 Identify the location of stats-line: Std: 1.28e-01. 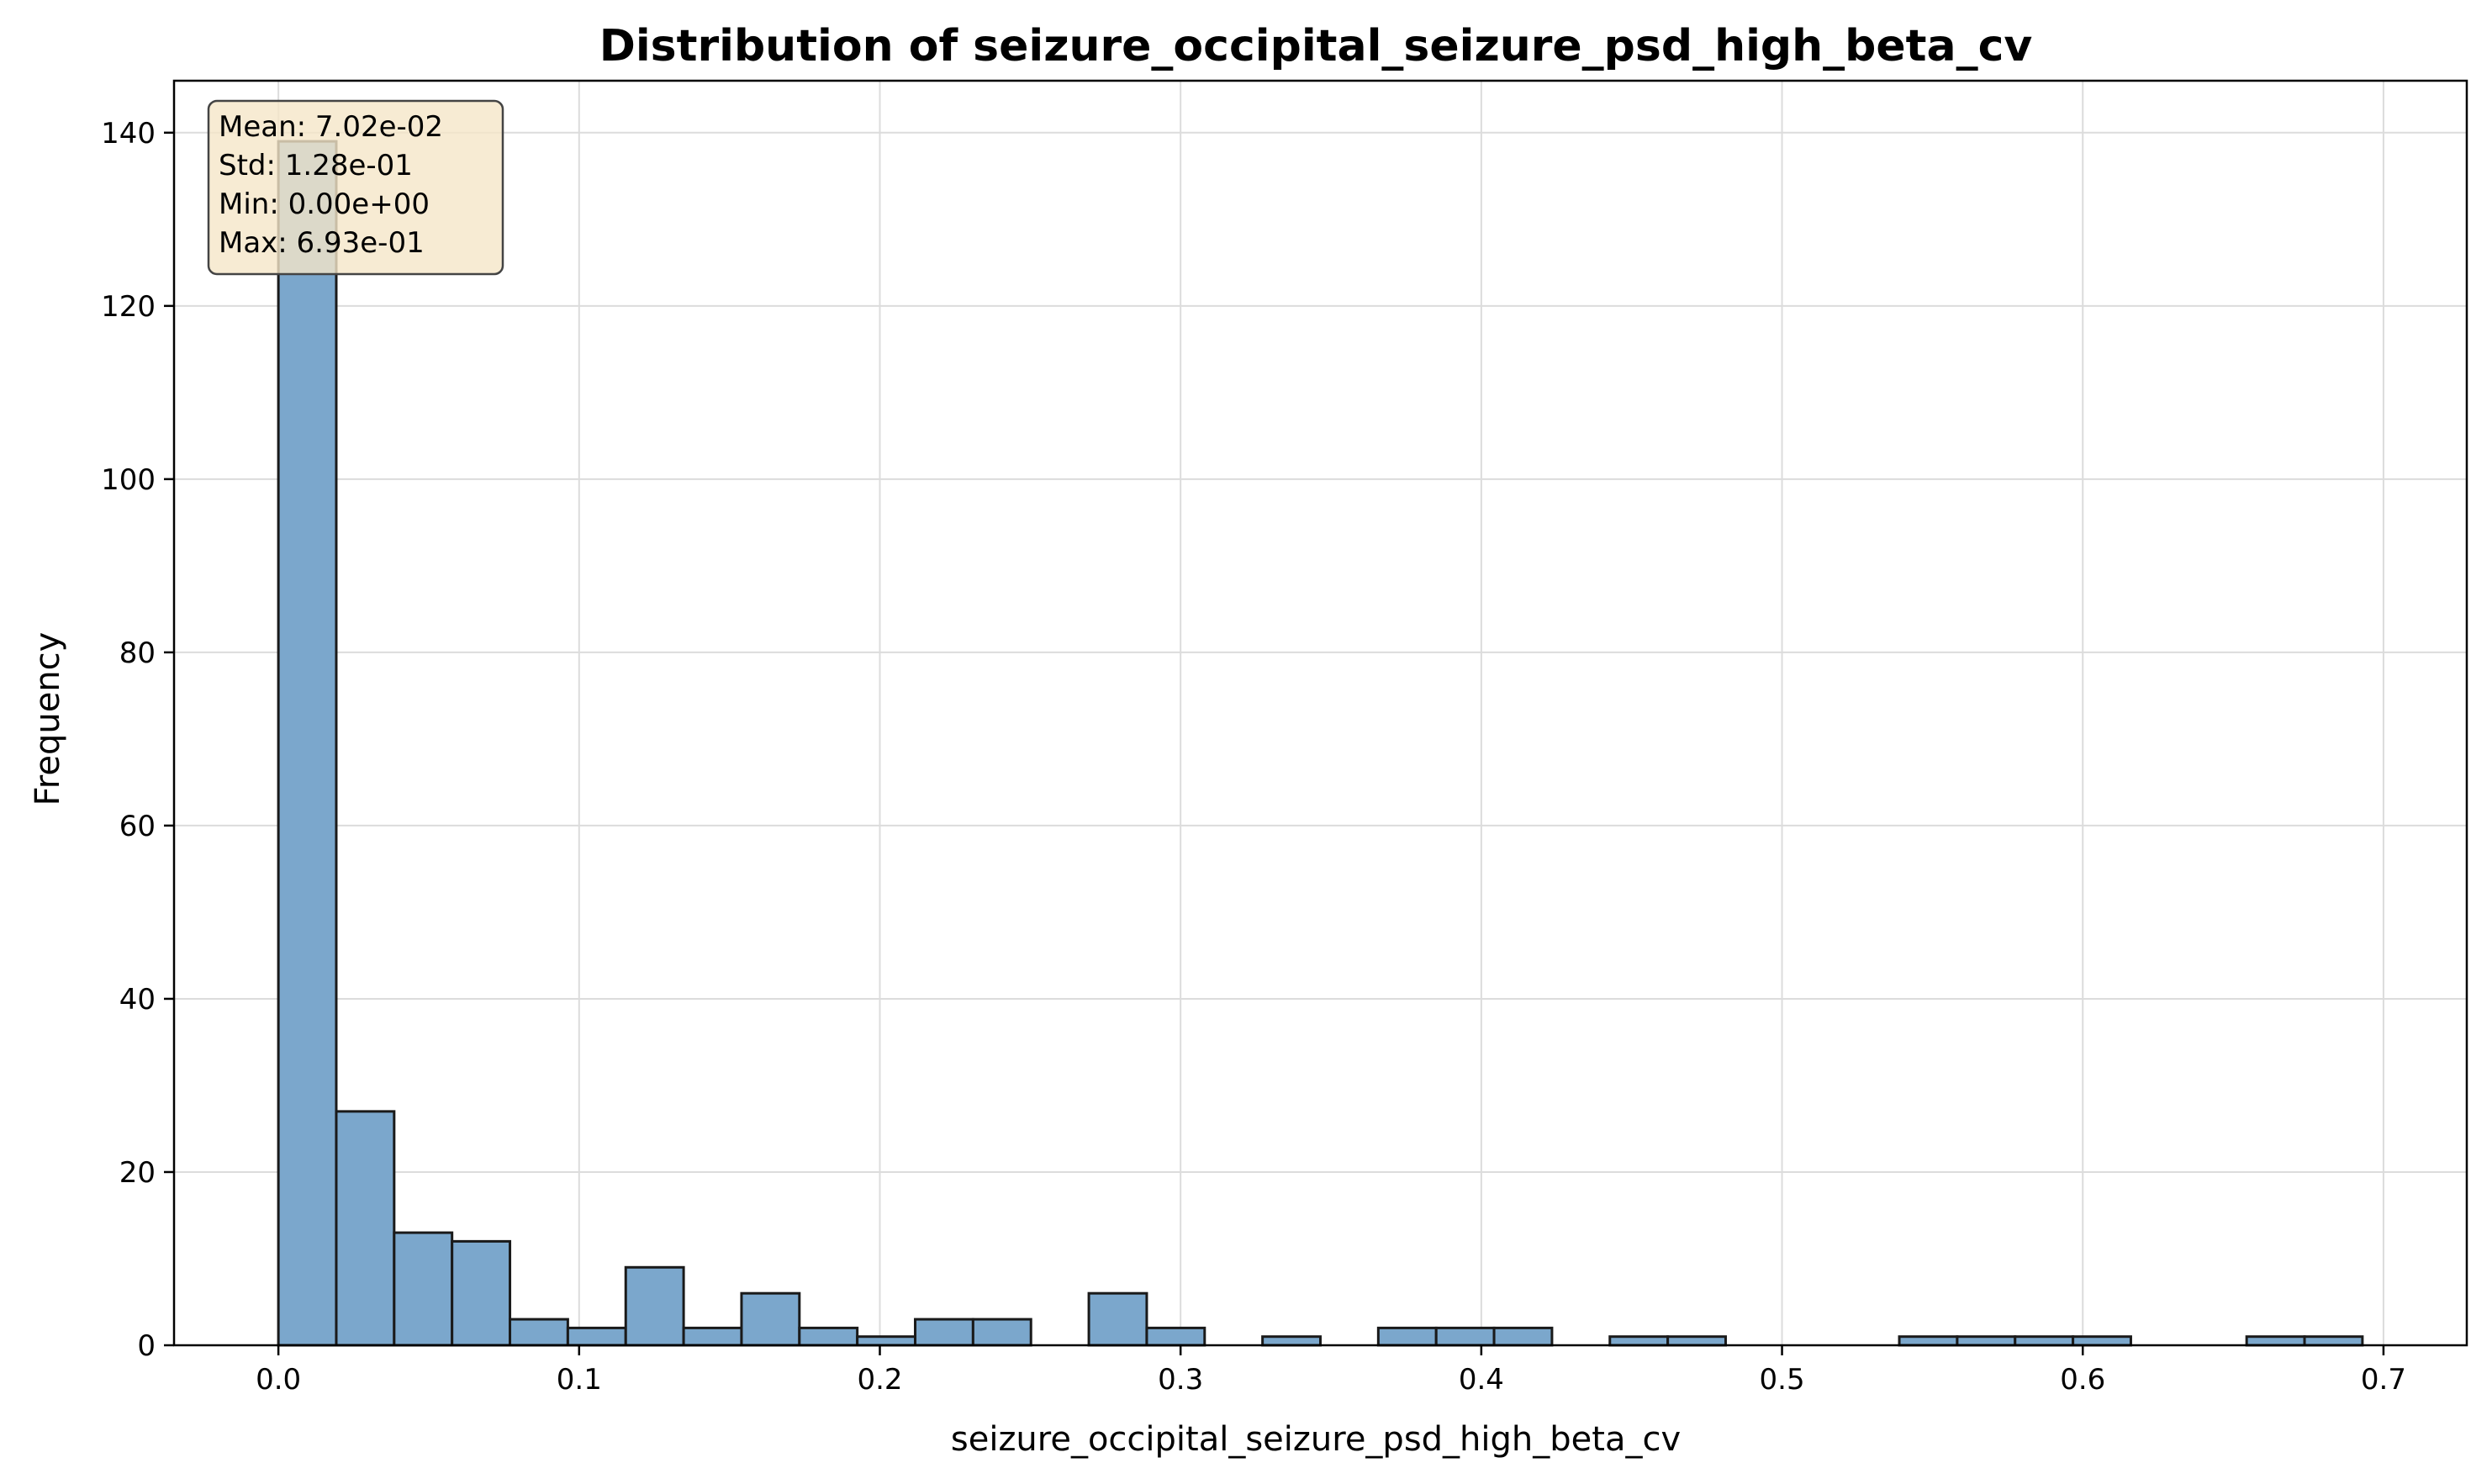
(316, 165).